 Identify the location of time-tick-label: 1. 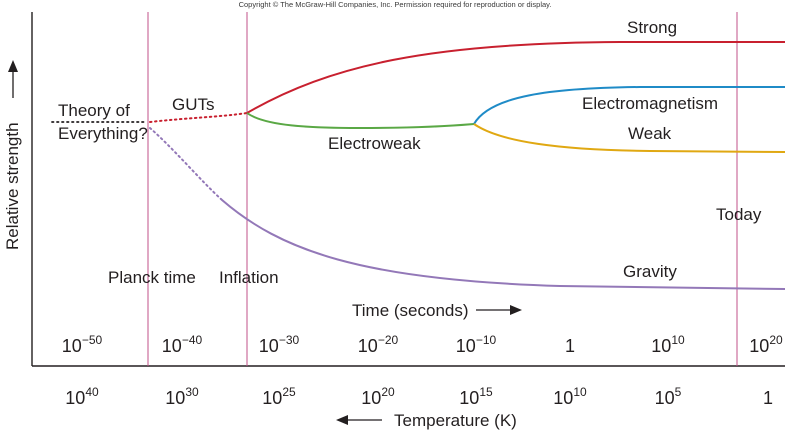
(570, 346).